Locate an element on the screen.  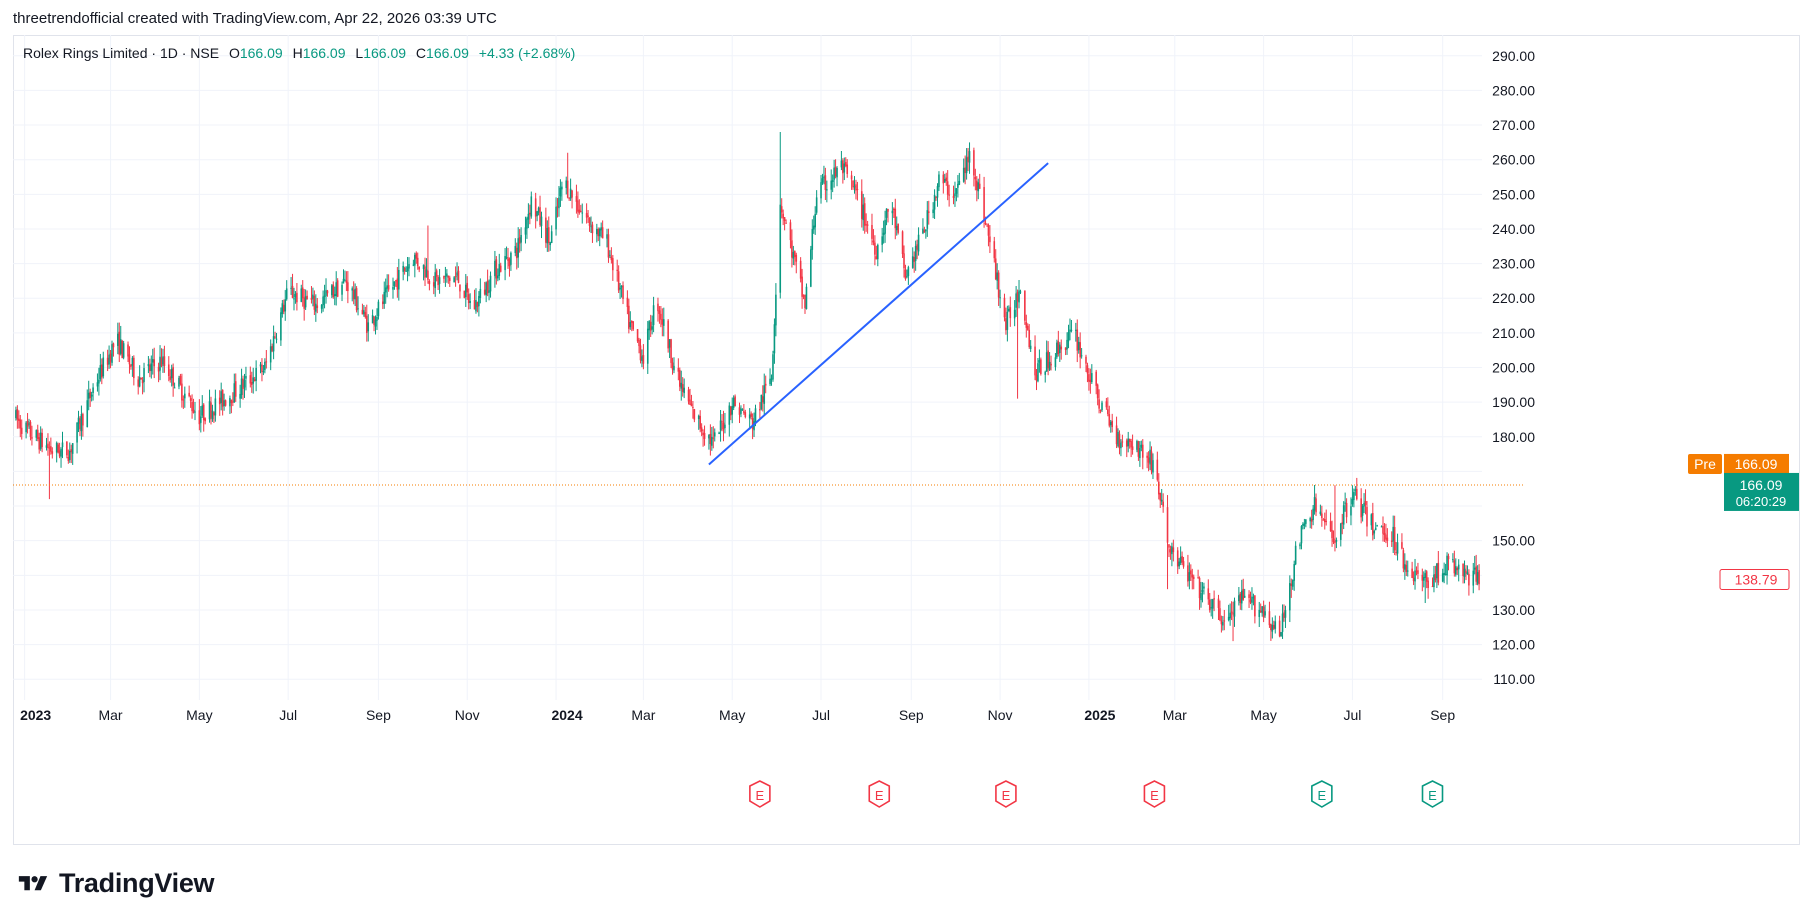
tradingview-logo: TradingView is located at coordinates (115, 883).